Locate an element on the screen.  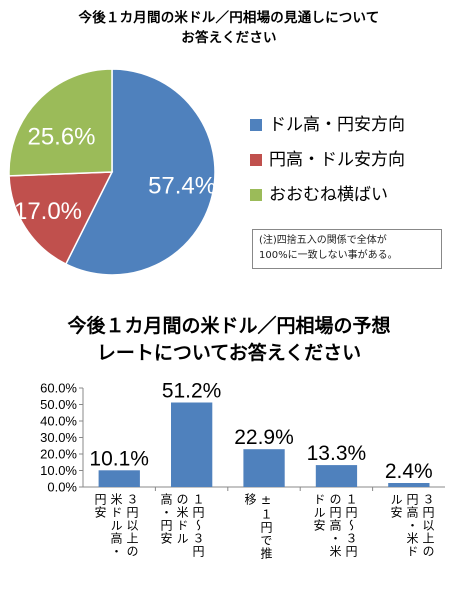
bar-value-label: 22.9% is located at coordinates (264, 437).